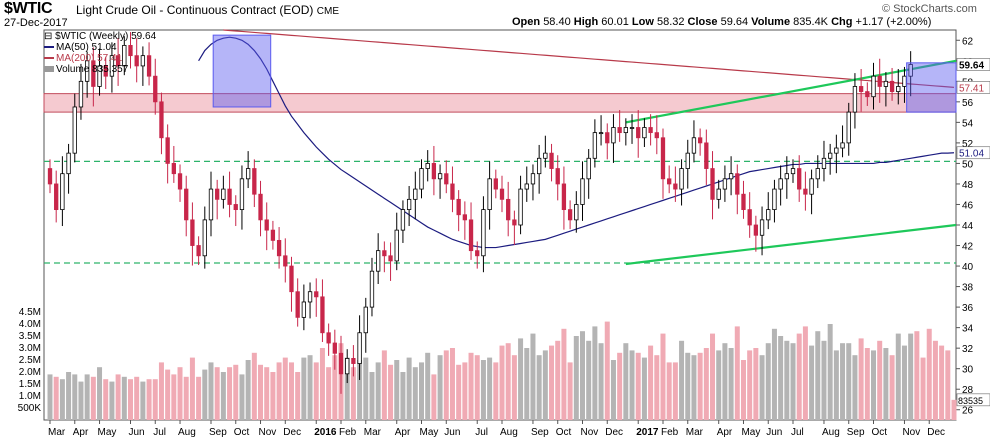 This screenshot has width=990, height=438. Describe the element at coordinates (968, 41) in the screenshot. I see `y-tick-label: 62` at that location.